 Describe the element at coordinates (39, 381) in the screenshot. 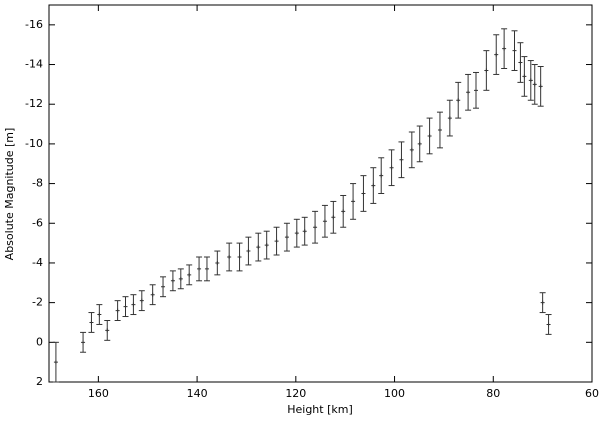

I see `y-tick-label: 2` at that location.